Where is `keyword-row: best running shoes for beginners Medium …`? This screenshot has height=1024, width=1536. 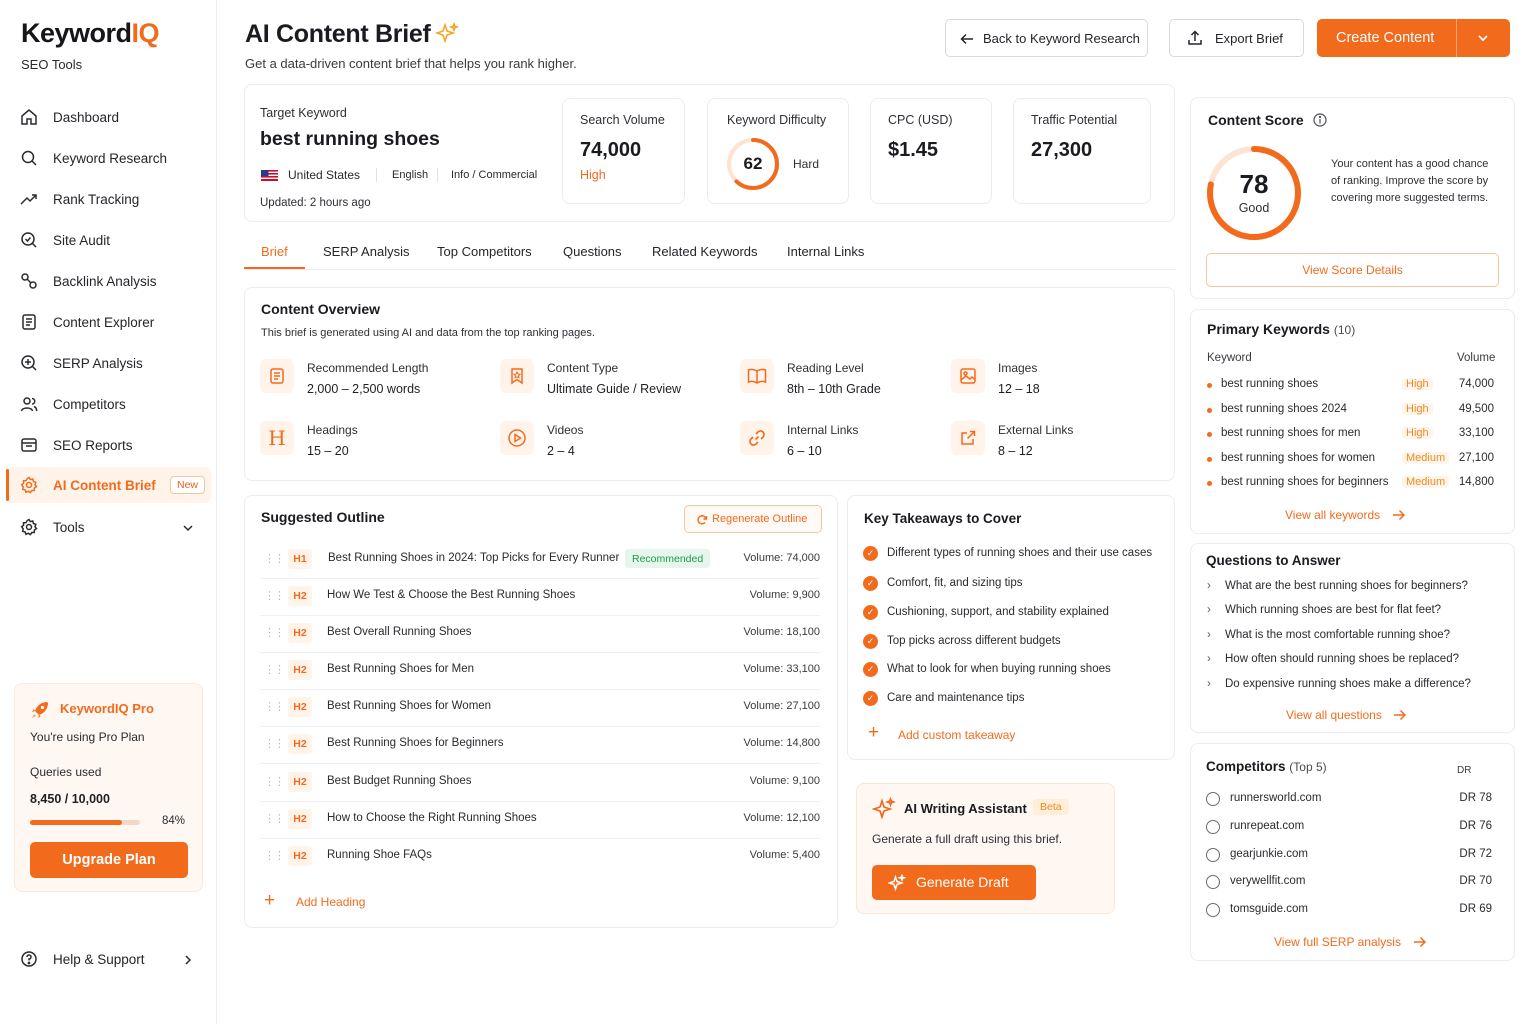 keyword-row: best running shoes for beginners Medium … is located at coordinates (1351, 485).